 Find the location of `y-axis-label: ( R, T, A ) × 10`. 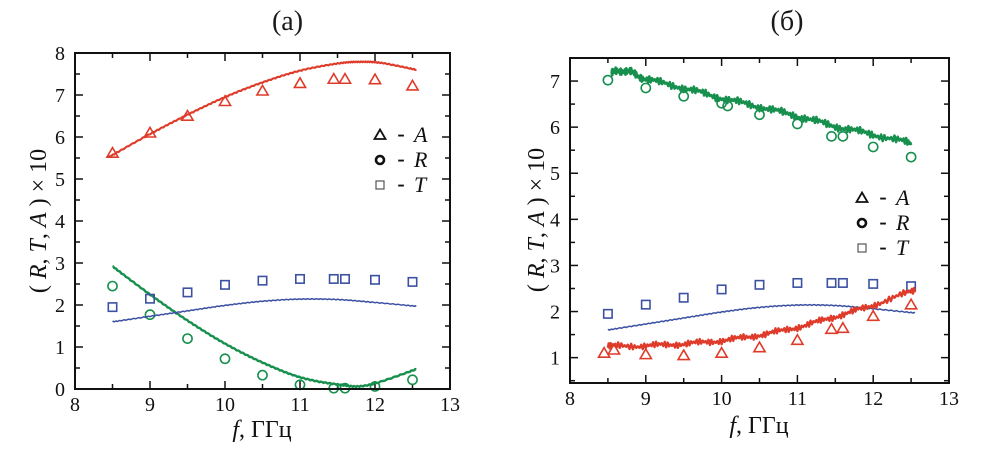

y-axis-label: ( R, T, A ) × 10 is located at coordinates (537, 220).